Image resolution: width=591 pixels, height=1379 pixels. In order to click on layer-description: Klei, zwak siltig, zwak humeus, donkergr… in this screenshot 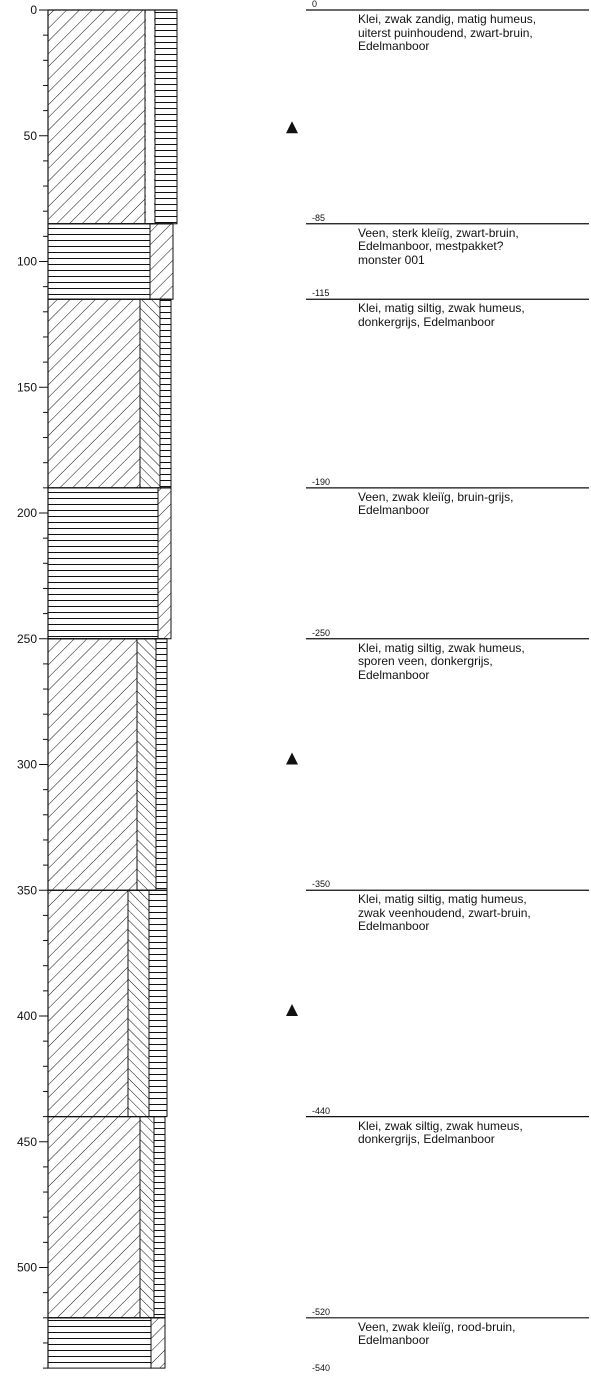, I will do `click(440, 1132)`.